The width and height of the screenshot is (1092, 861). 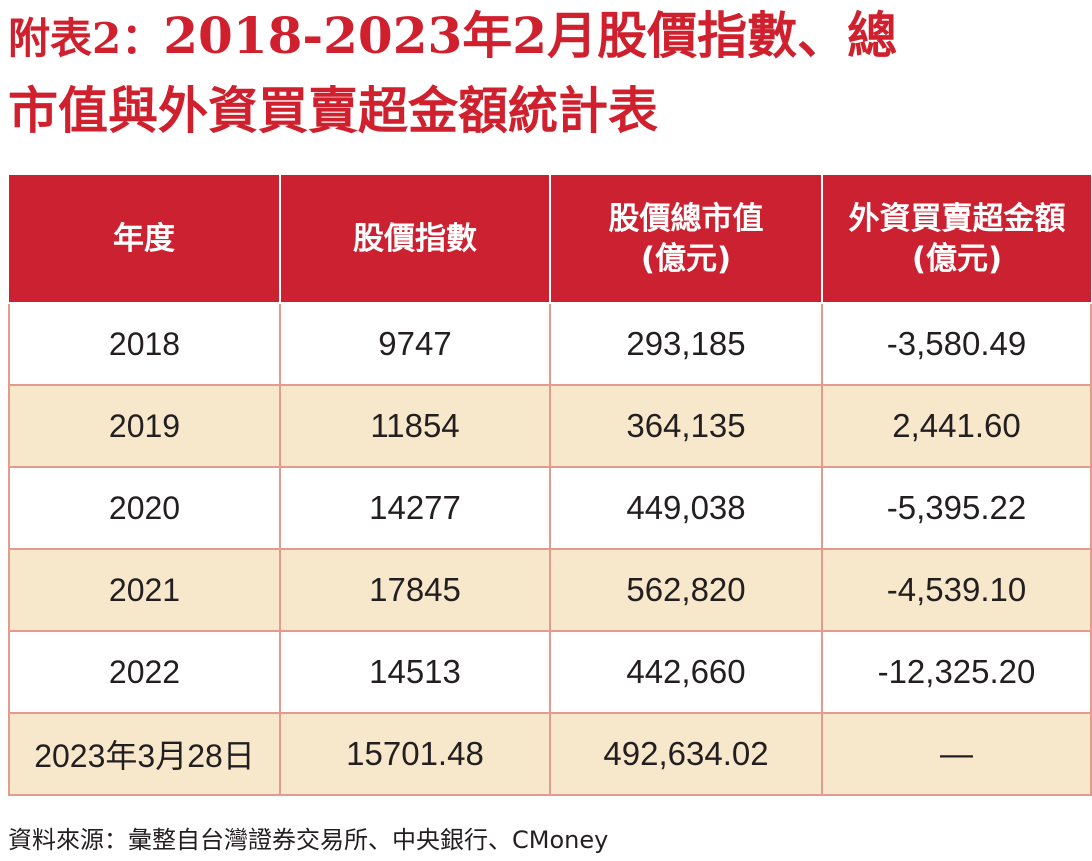 What do you see at coordinates (686, 672) in the screenshot?
I see `cell-market-cap: 442,660` at bounding box center [686, 672].